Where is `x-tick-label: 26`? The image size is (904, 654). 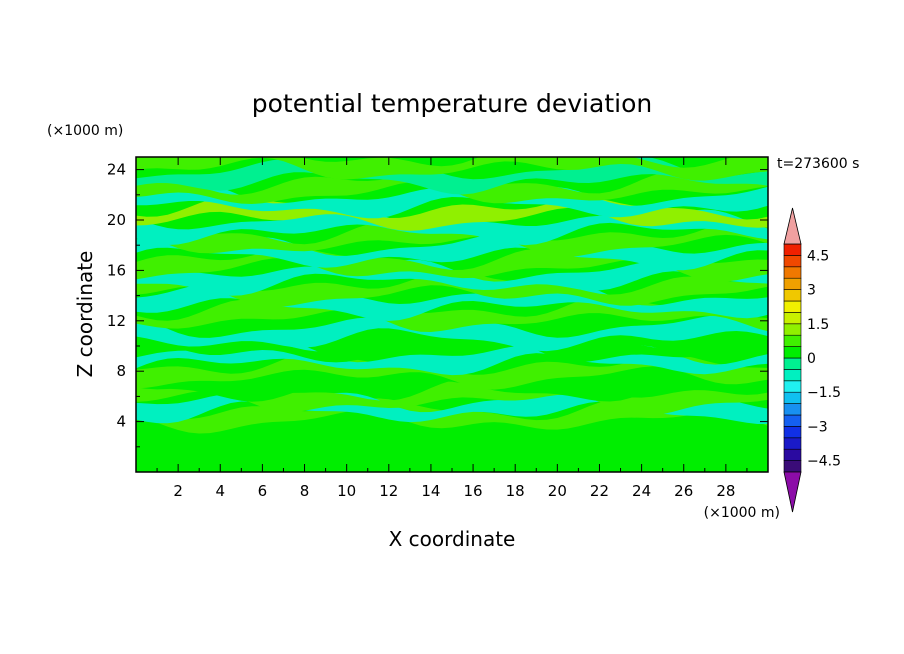 x-tick-label: 26 is located at coordinates (683, 491).